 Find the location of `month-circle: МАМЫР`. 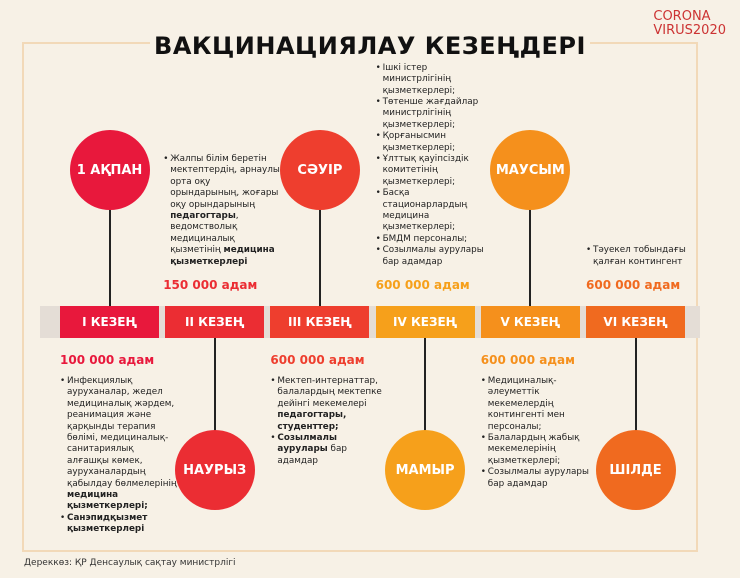

month-circle: МАМЫР is located at coordinates (425, 470).